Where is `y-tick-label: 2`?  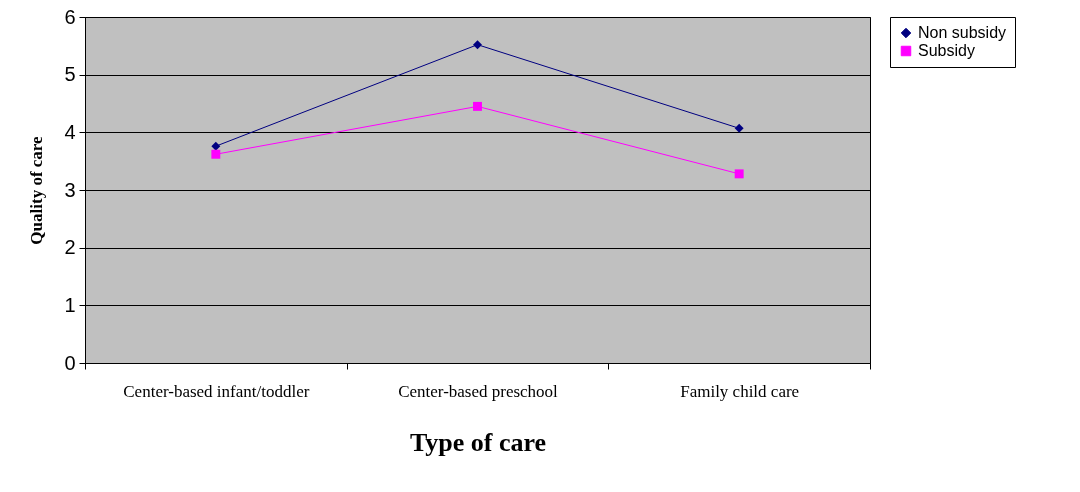 y-tick-label: 2 is located at coordinates (70, 247).